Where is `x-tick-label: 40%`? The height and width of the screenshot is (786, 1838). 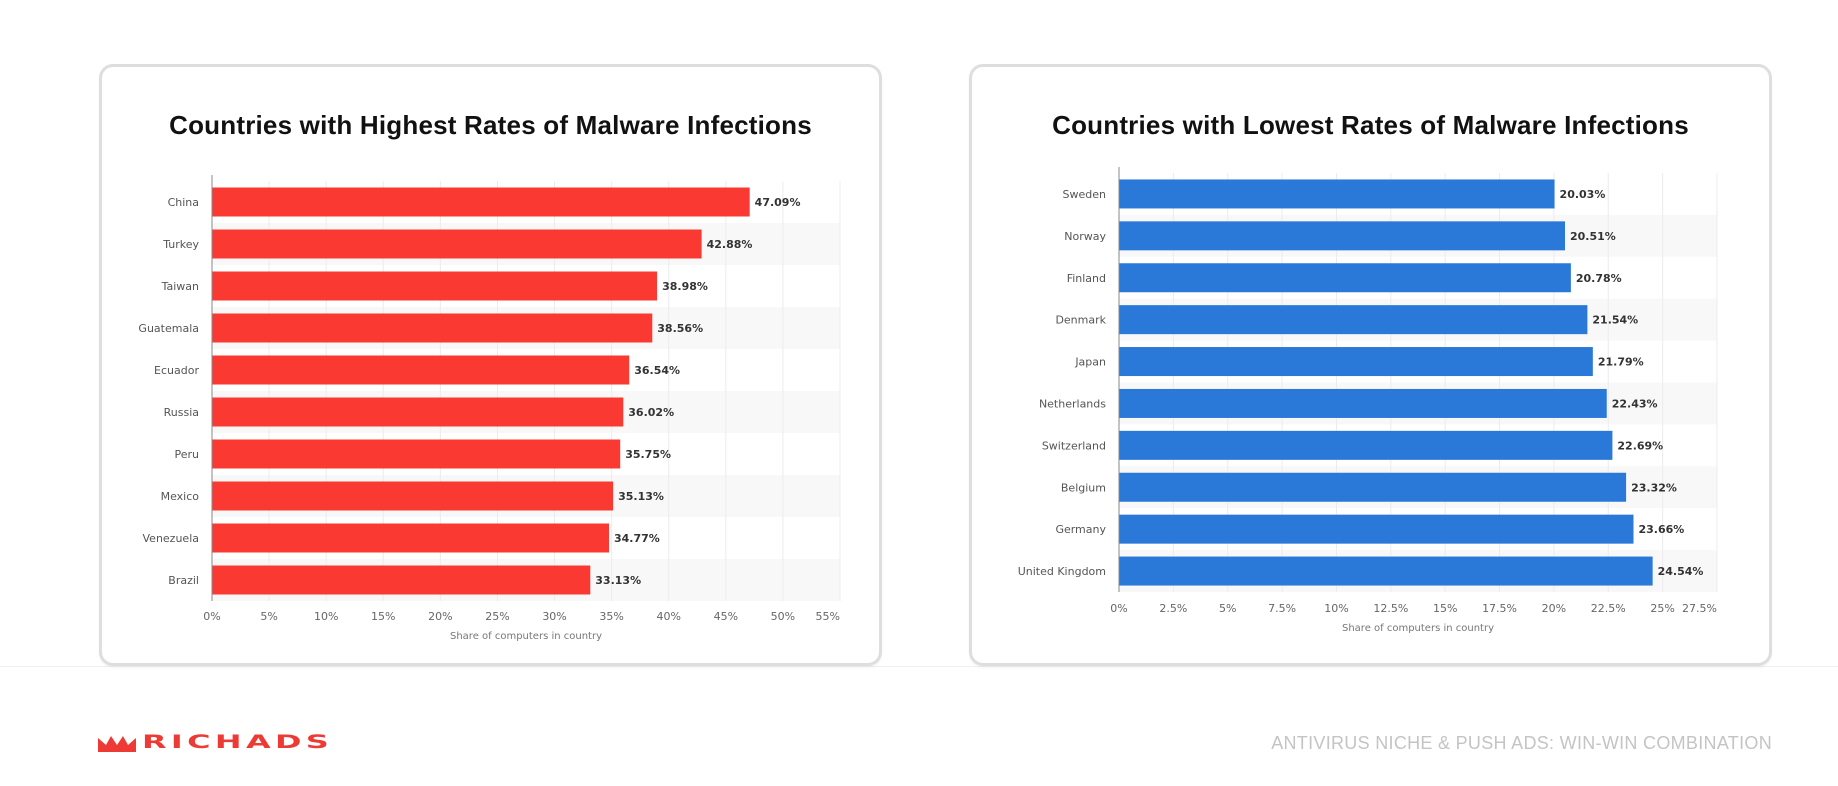 x-tick-label: 40% is located at coordinates (669, 616).